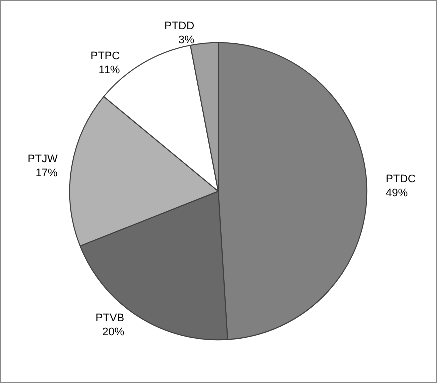 This screenshot has width=437, height=383. What do you see at coordinates (179, 26) in the screenshot?
I see `slice-label: PTDD` at bounding box center [179, 26].